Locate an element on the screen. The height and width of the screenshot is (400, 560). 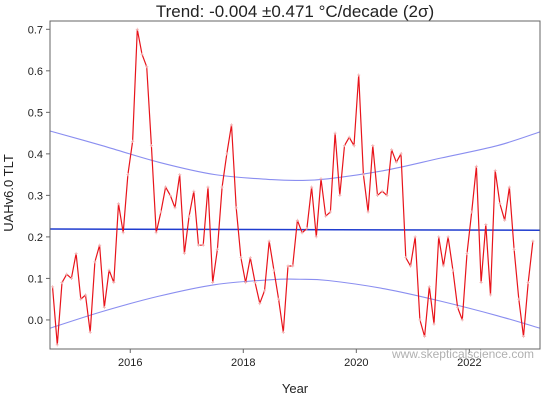
x-tick-label: 2020 is located at coordinates (356, 363).